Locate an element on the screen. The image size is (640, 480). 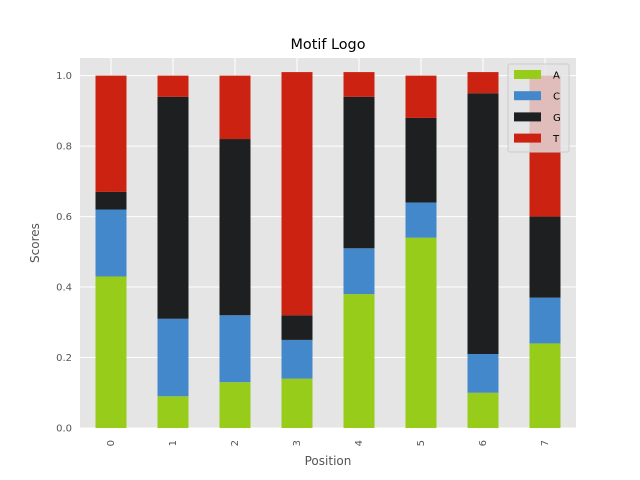
x-tick-label-4: 4 is located at coordinates (359, 443).